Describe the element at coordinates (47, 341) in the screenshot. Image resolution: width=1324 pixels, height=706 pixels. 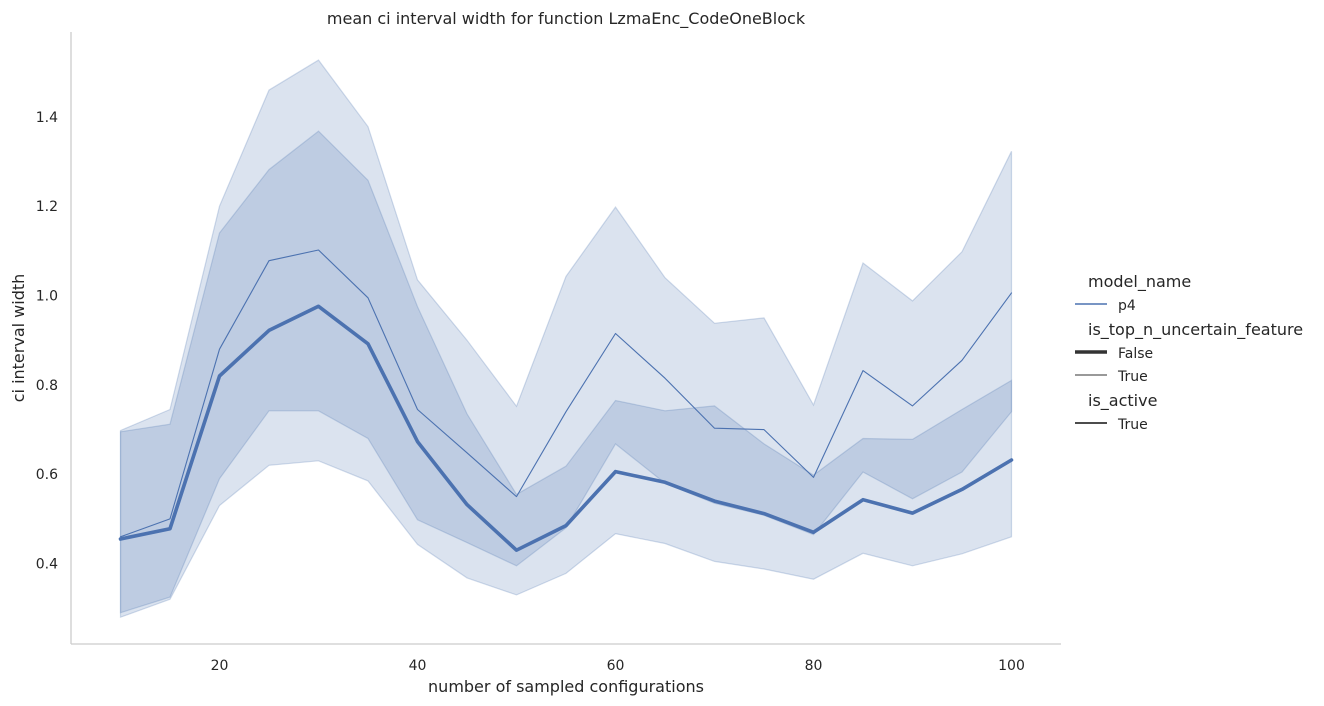
I see `y-tick-labels: 0.4 0.6 0.8 1.0 1.2 1.4` at that location.